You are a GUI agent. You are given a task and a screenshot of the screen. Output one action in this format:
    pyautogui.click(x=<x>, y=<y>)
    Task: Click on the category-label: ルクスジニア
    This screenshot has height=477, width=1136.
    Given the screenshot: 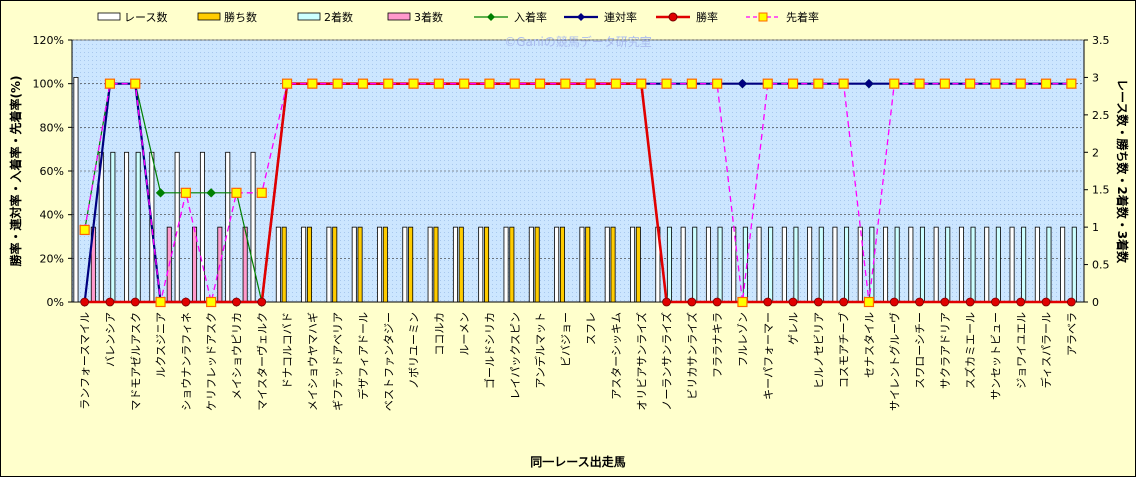 What is the action you would take?
    pyautogui.click(x=161, y=345)
    